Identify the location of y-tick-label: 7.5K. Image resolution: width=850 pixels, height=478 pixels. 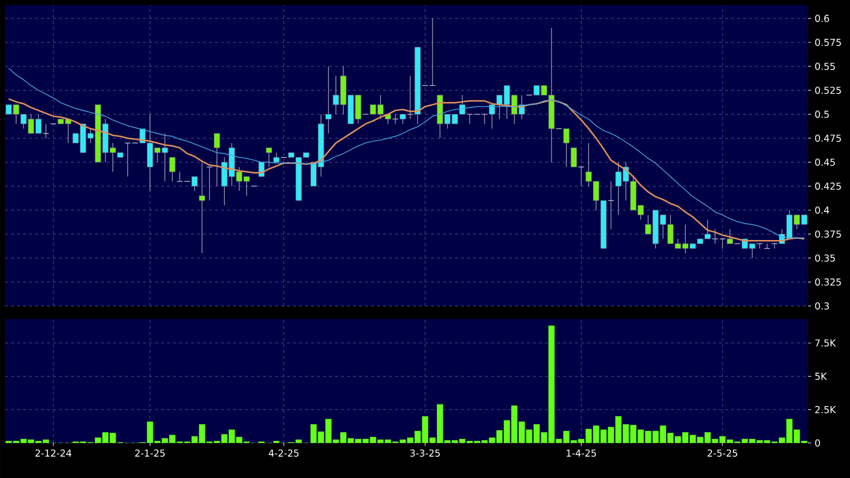
(825, 343).